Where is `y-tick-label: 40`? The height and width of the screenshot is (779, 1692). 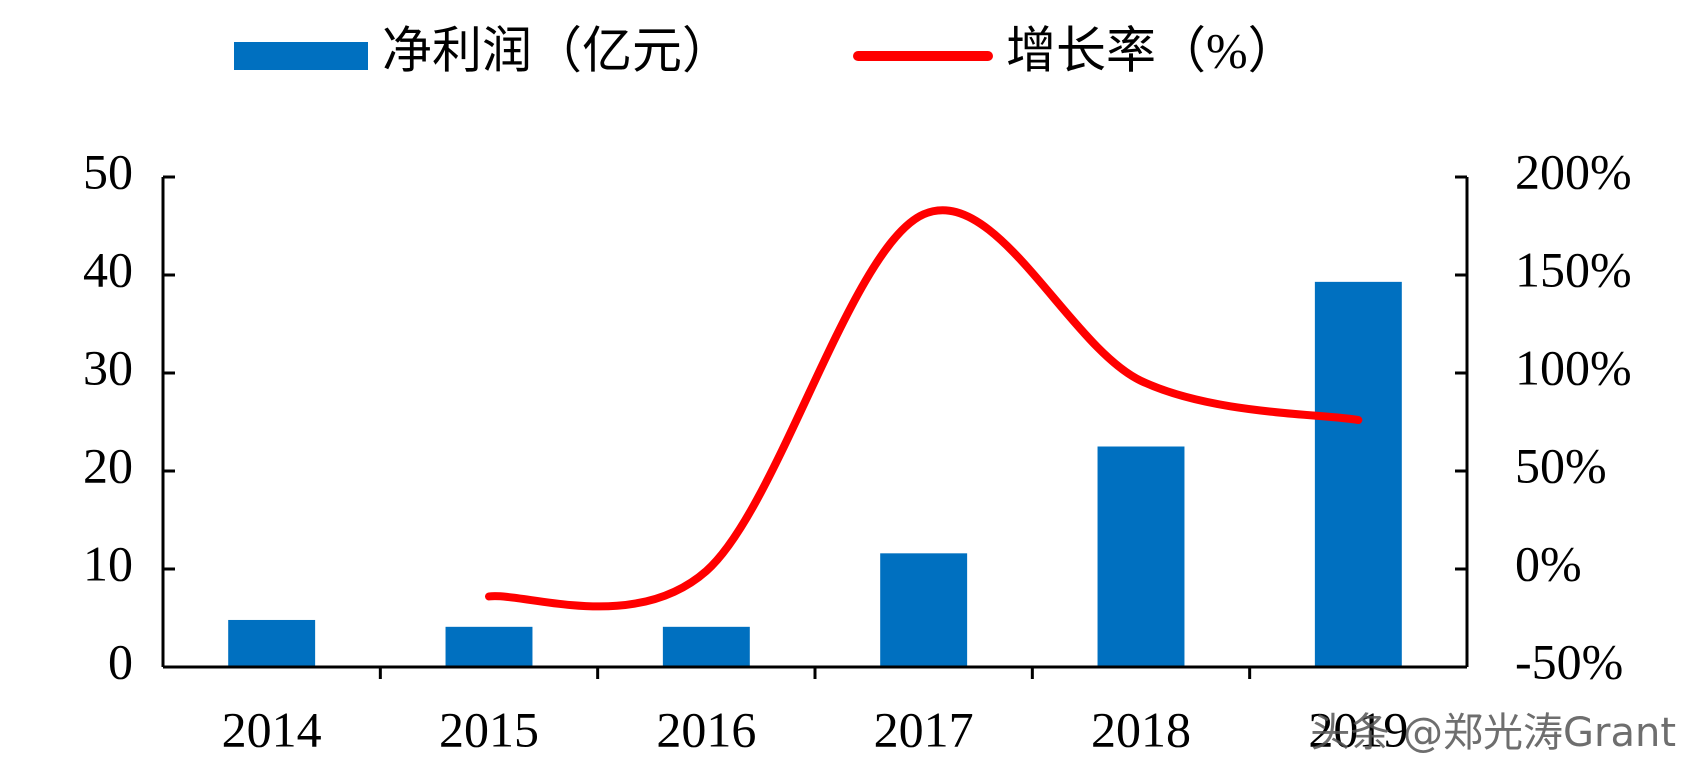 y-tick-label: 40 is located at coordinates (108, 269).